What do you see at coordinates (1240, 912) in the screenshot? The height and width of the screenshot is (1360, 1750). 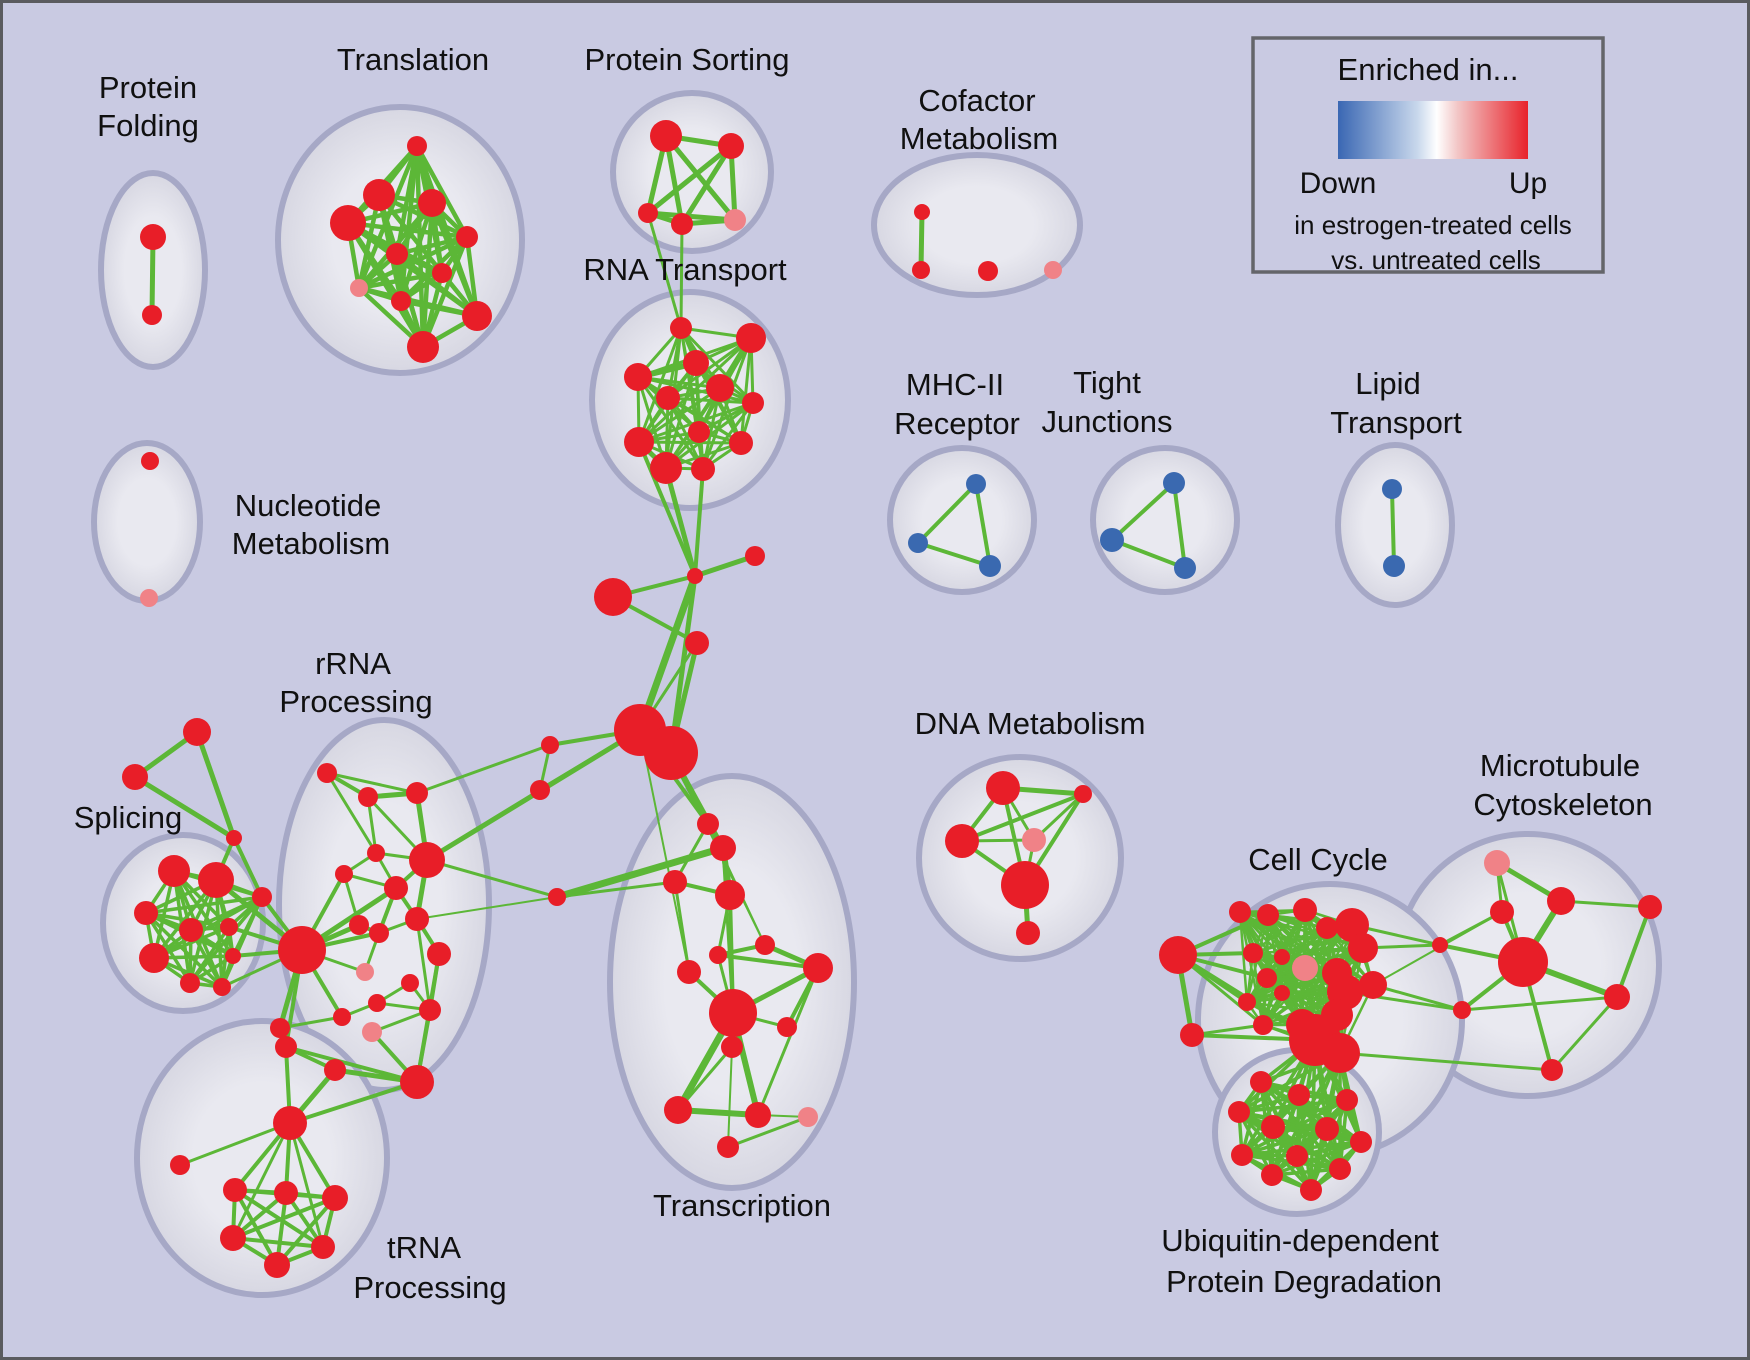 I see `network-node-g0` at bounding box center [1240, 912].